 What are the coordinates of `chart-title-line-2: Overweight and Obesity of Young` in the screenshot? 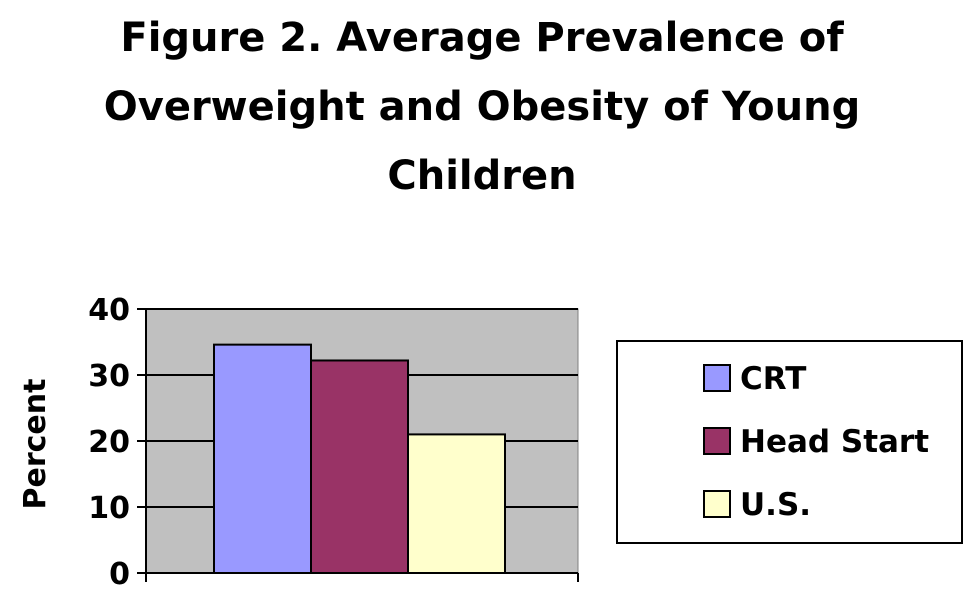 It's located at (482, 107).